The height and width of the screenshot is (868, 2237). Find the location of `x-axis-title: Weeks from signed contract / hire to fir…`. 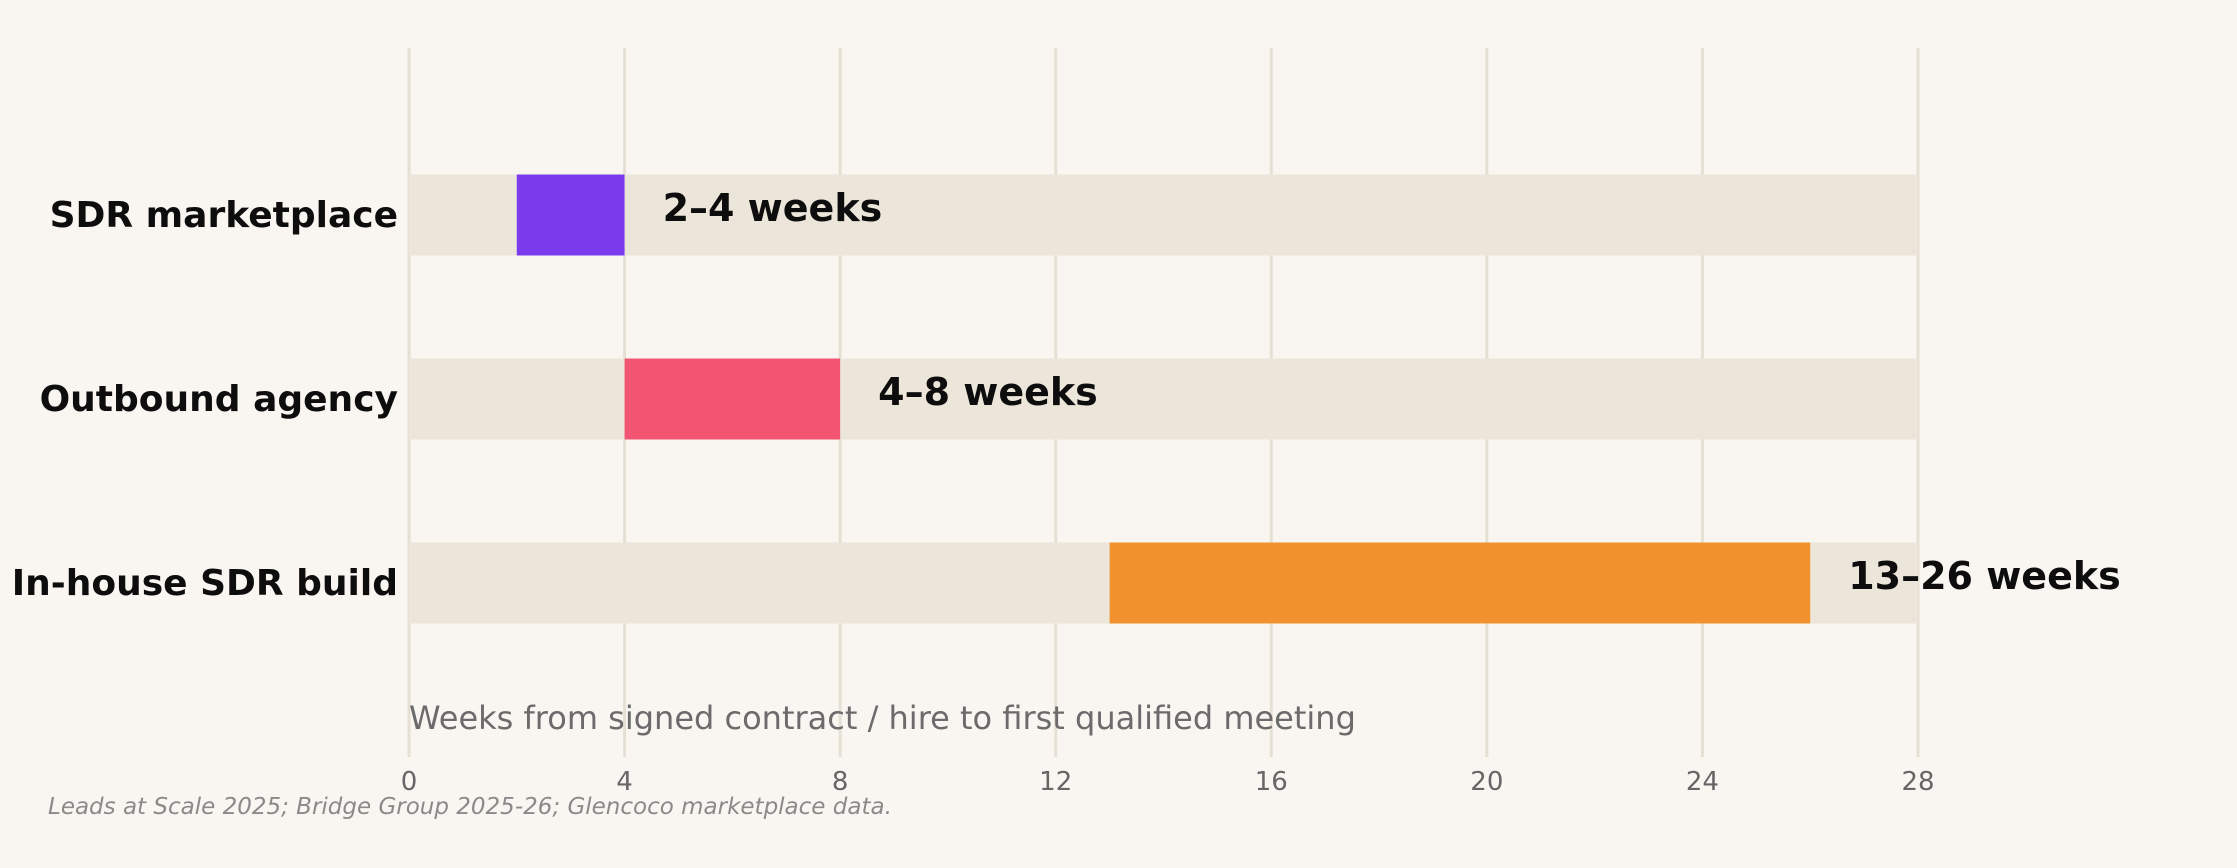

x-axis-title: Weeks from signed contract / hire to fir… is located at coordinates (882, 718).